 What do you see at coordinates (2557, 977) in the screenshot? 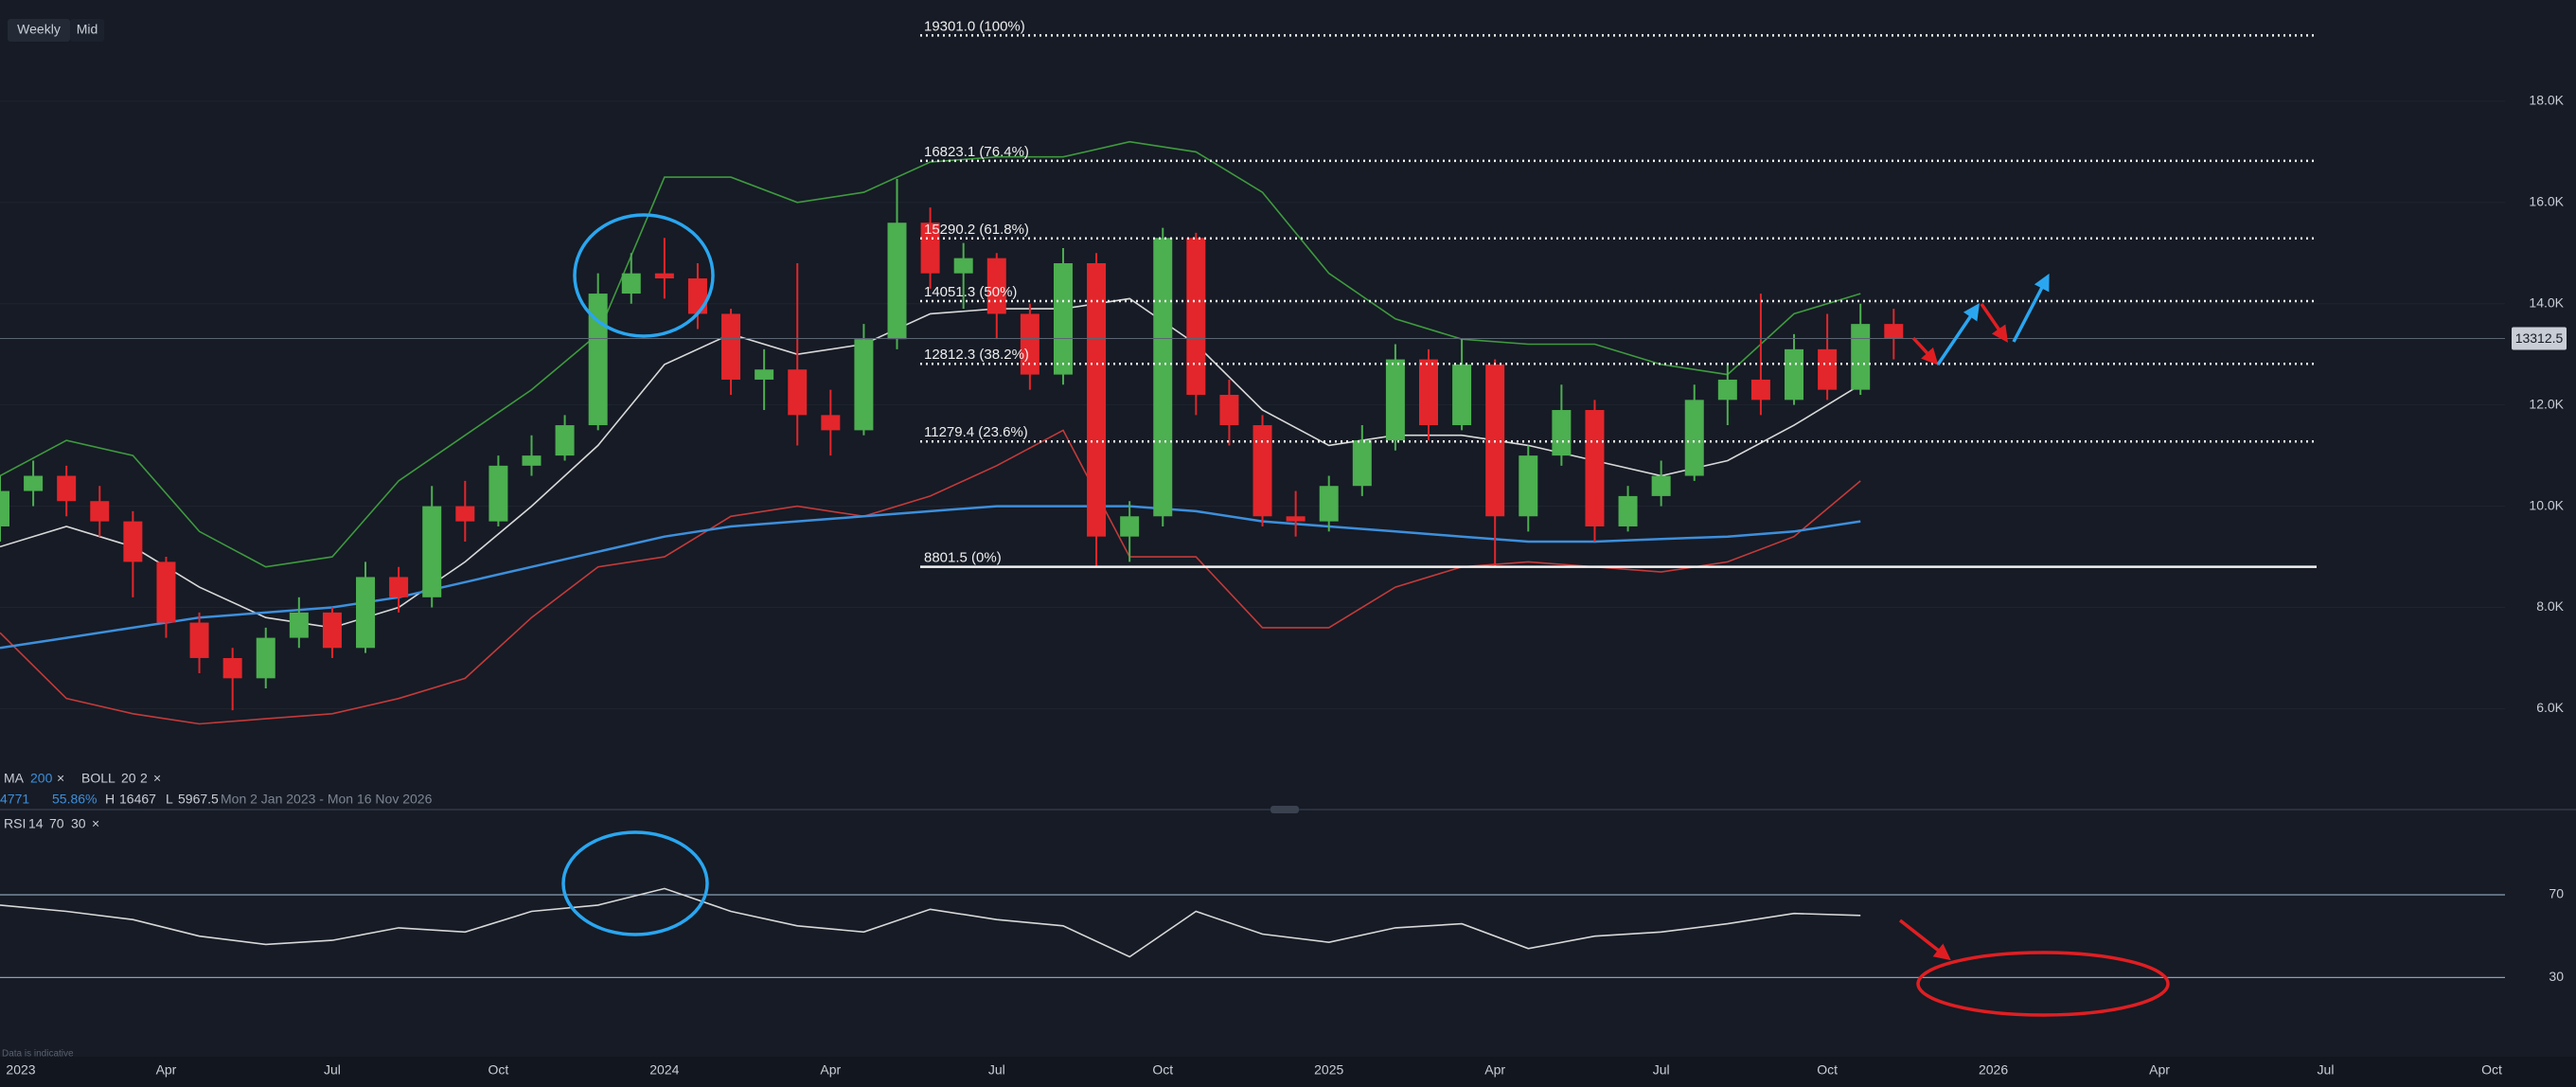
I see `y-tick-label: 30` at bounding box center [2557, 977].